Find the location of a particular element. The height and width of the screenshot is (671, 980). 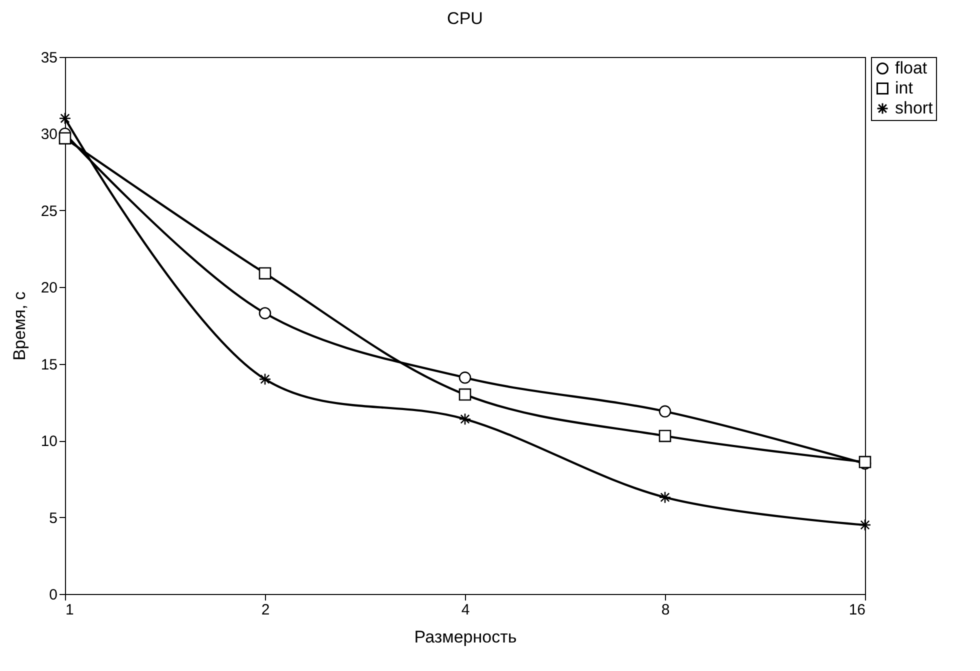

y-tick-label: 10 is located at coordinates (49, 441).